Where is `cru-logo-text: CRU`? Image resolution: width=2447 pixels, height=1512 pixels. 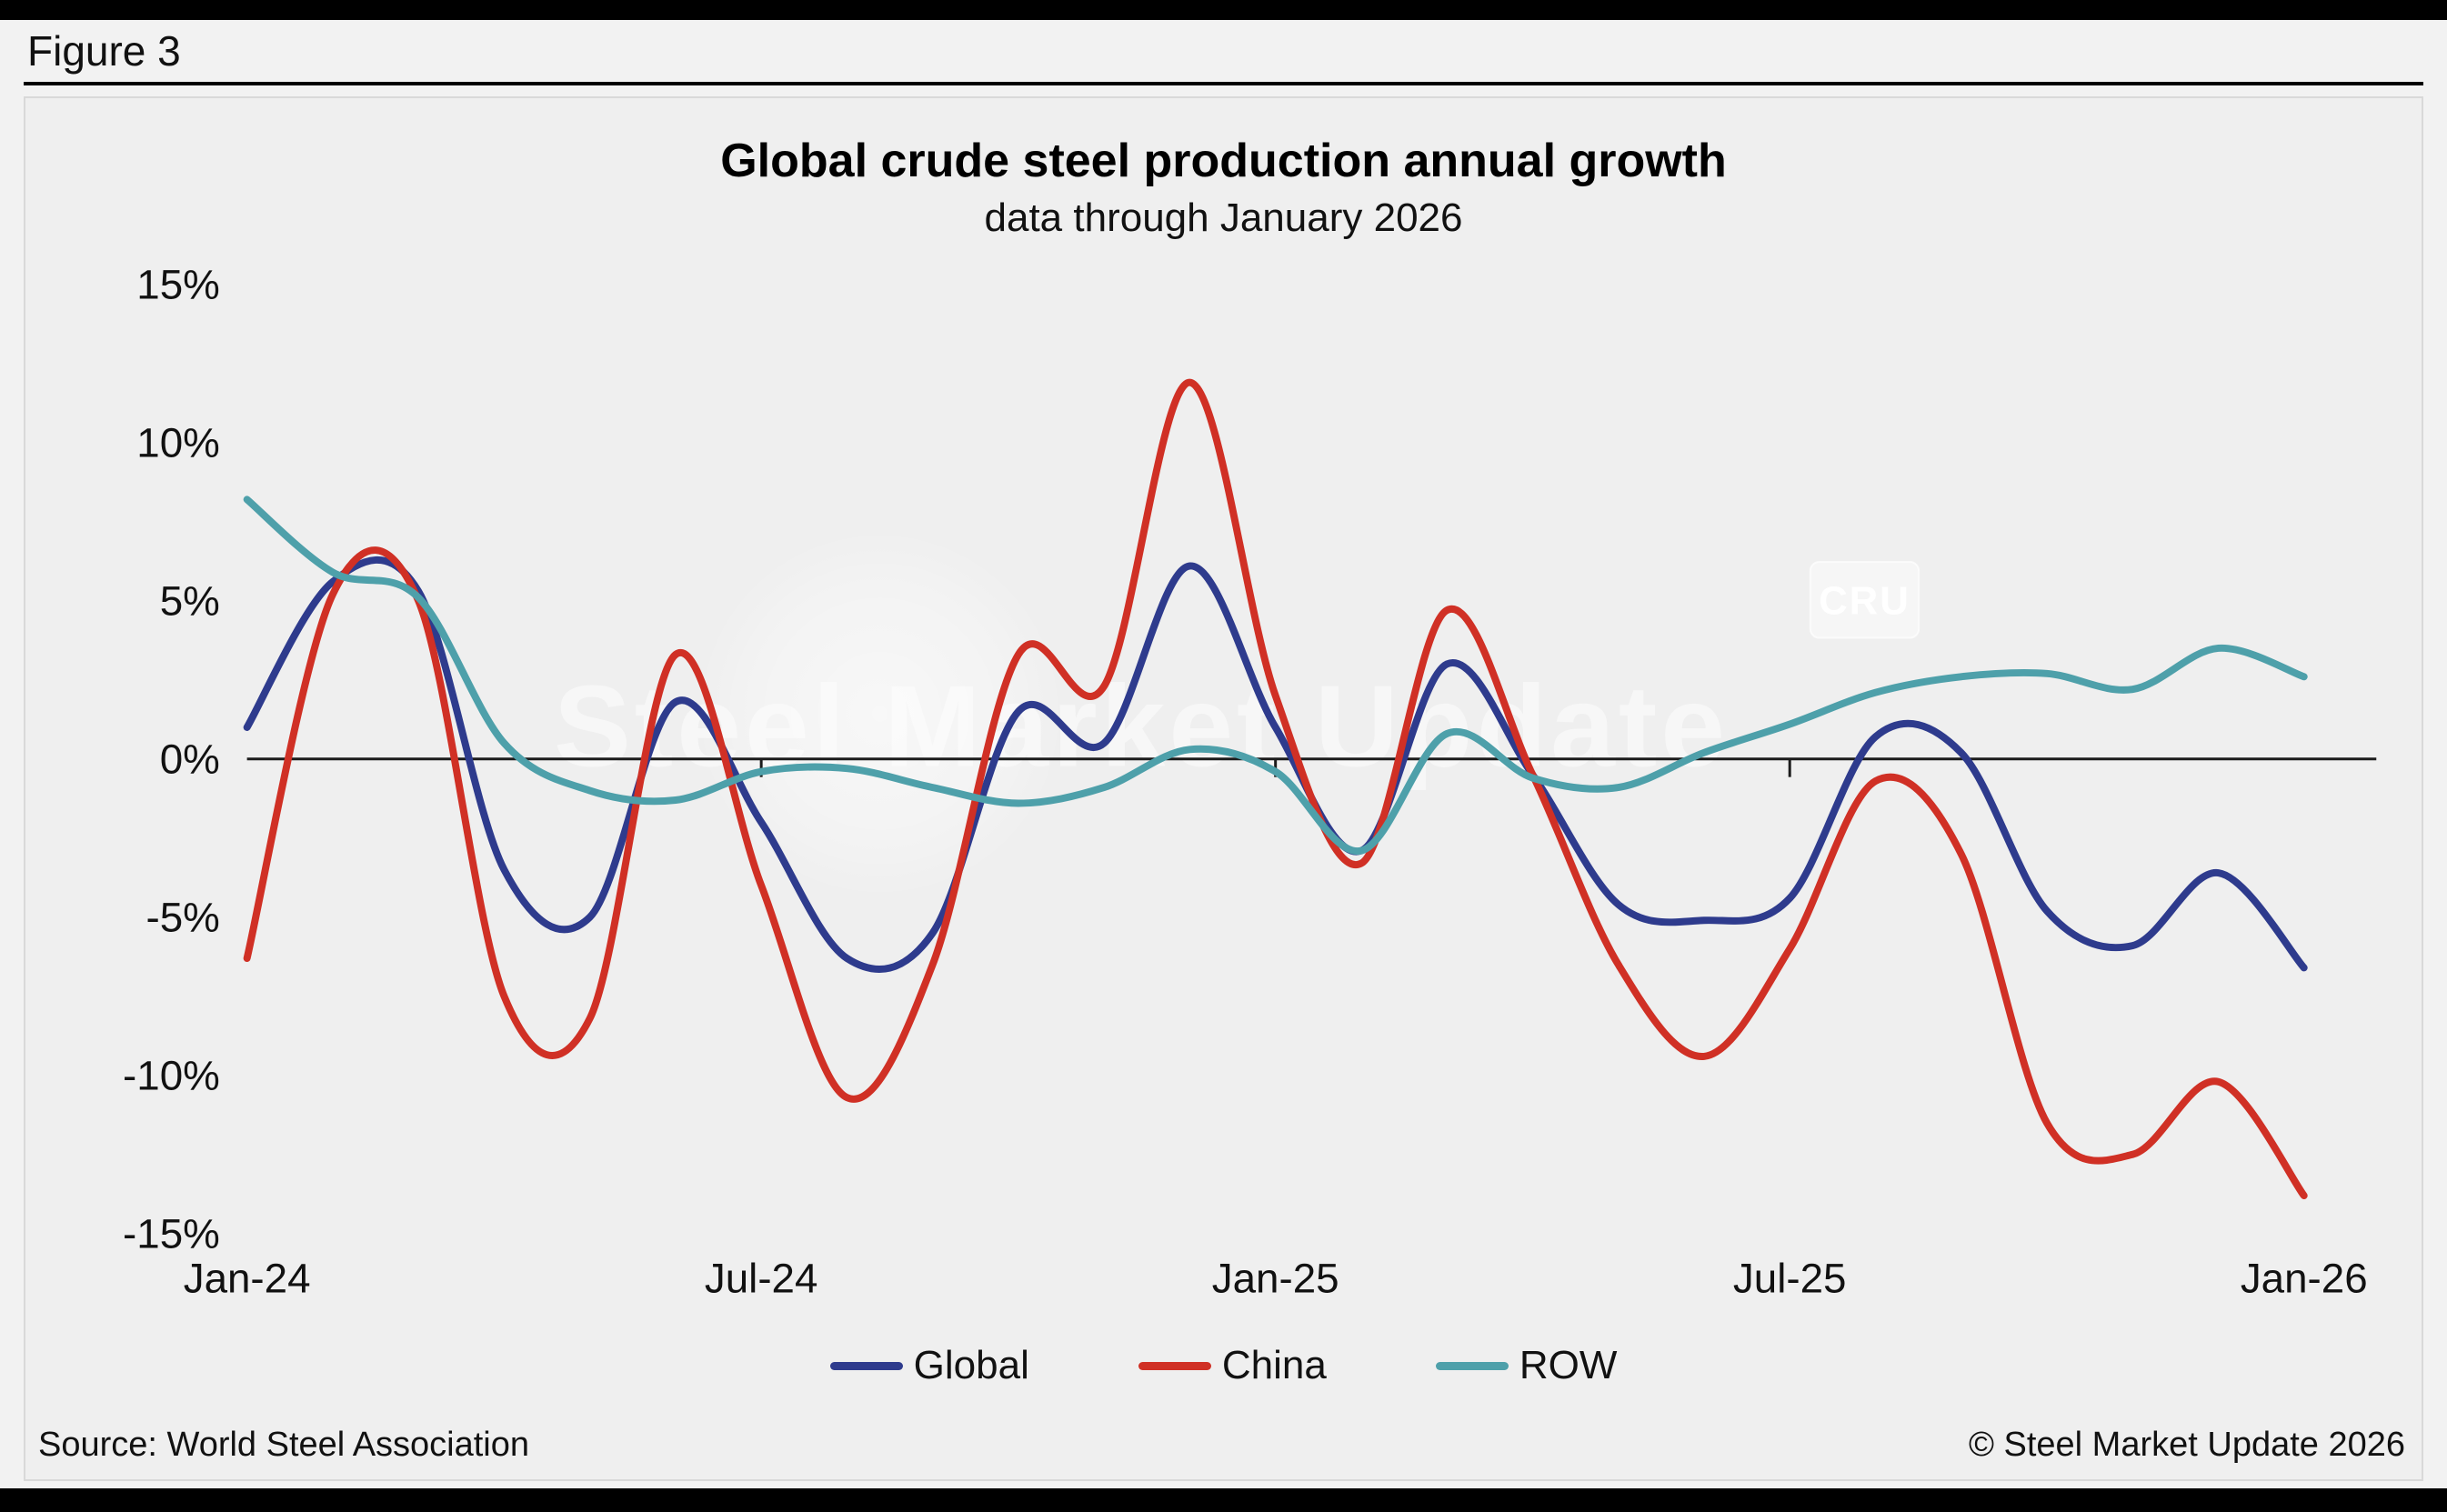 cru-logo-text: CRU is located at coordinates (1864, 601).